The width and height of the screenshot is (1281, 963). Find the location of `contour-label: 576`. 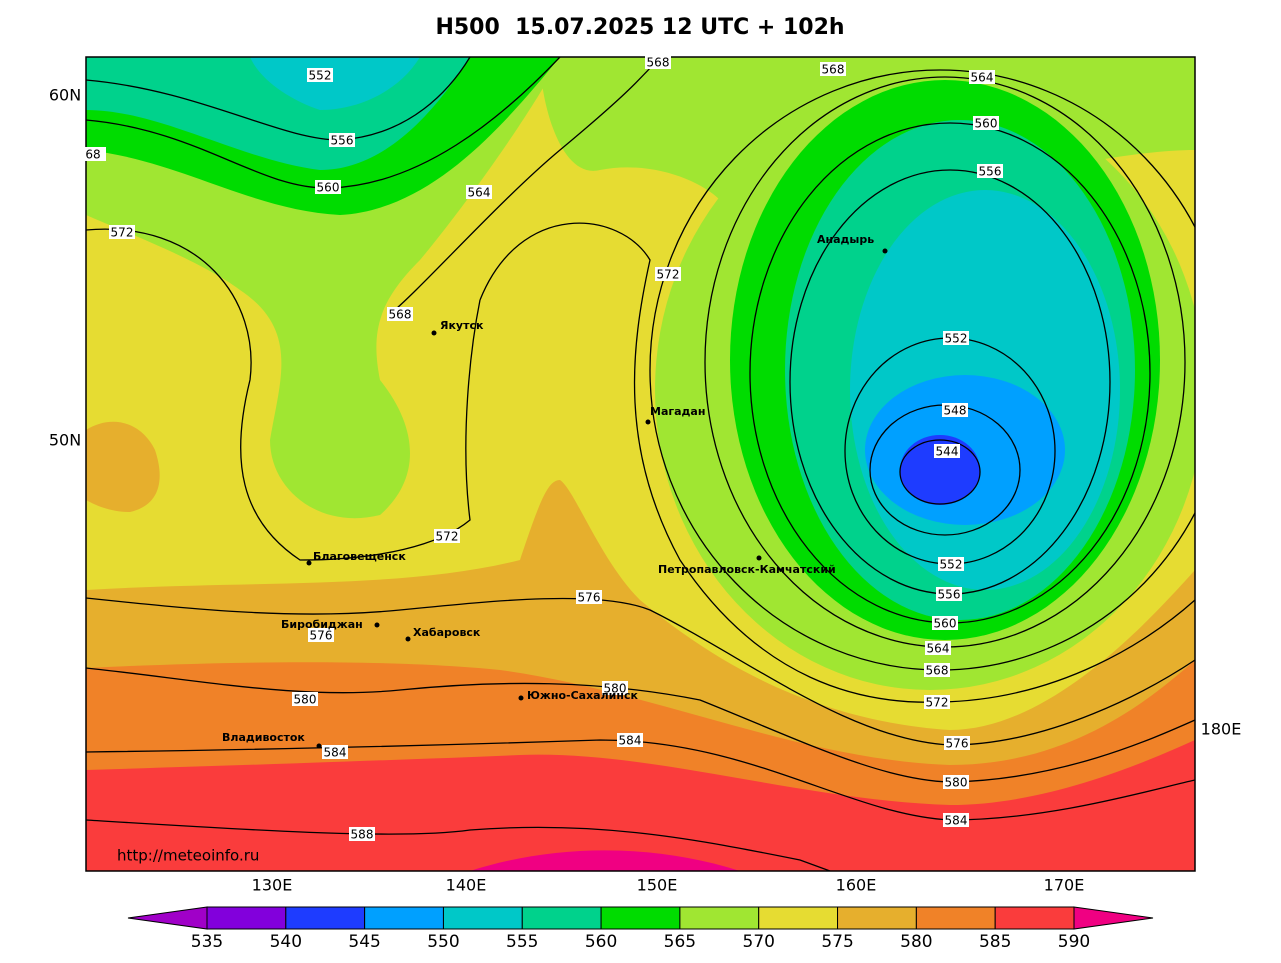

contour-label: 576 is located at coordinates (589, 598).